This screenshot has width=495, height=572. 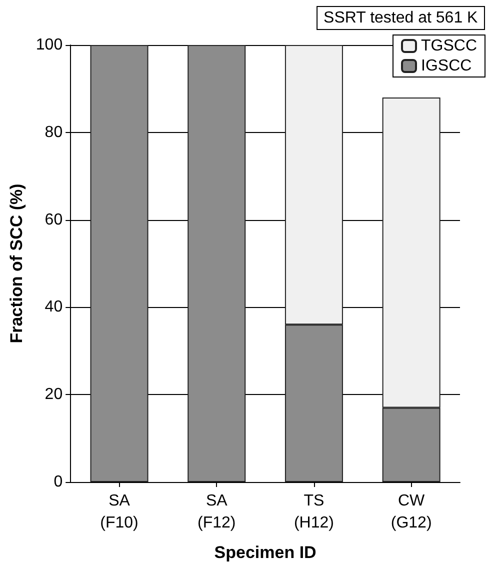 What do you see at coordinates (58, 482) in the screenshot?
I see `y-tick-label: 0` at bounding box center [58, 482].